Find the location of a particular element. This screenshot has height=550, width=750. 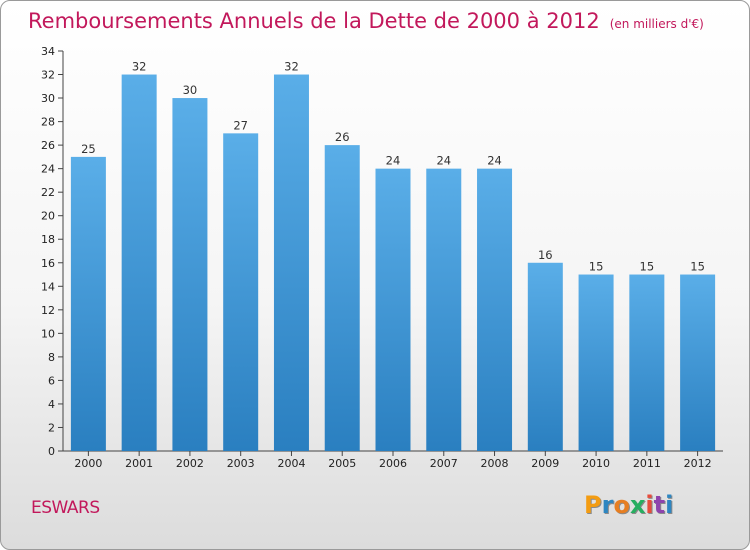

y-tick-label: 26 is located at coordinates (48, 145).